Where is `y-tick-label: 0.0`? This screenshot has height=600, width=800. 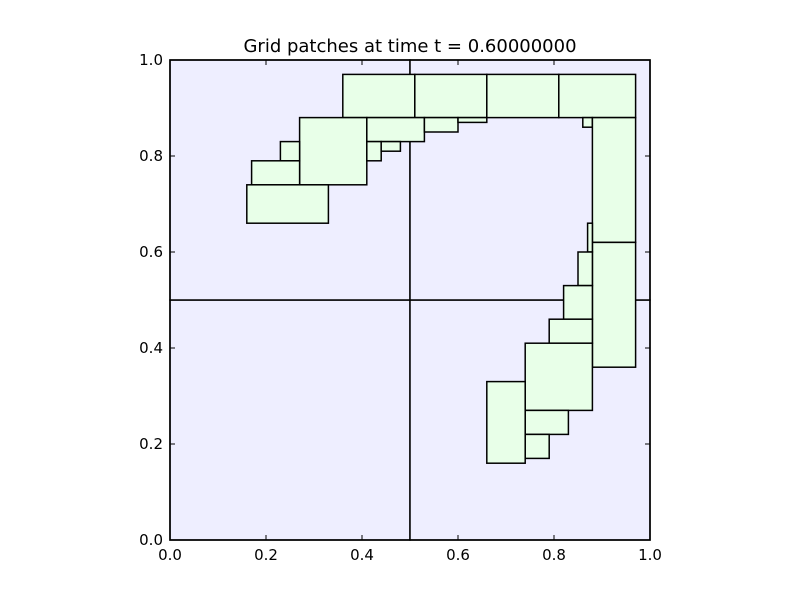 y-tick-label: 0.0 is located at coordinates (151, 540).